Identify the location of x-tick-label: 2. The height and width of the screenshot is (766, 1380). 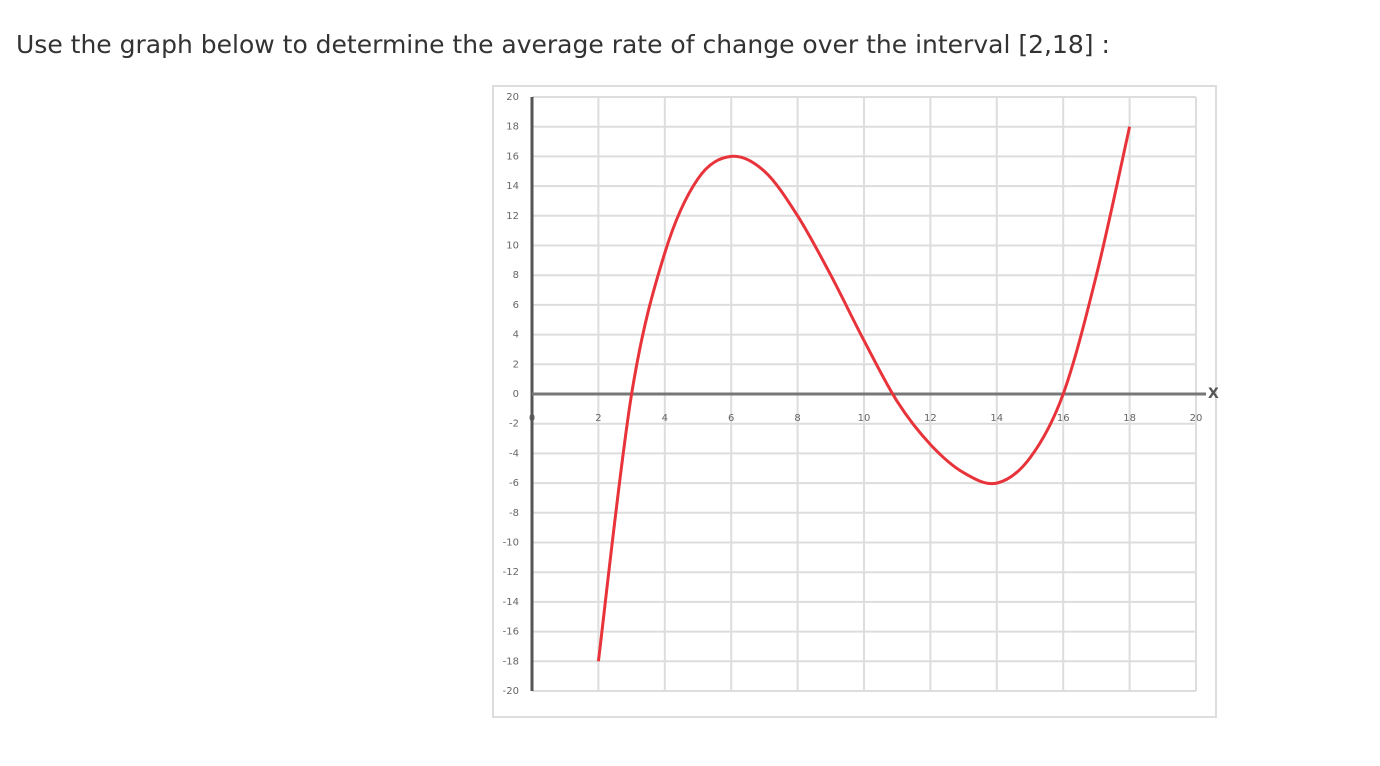
(598, 418).